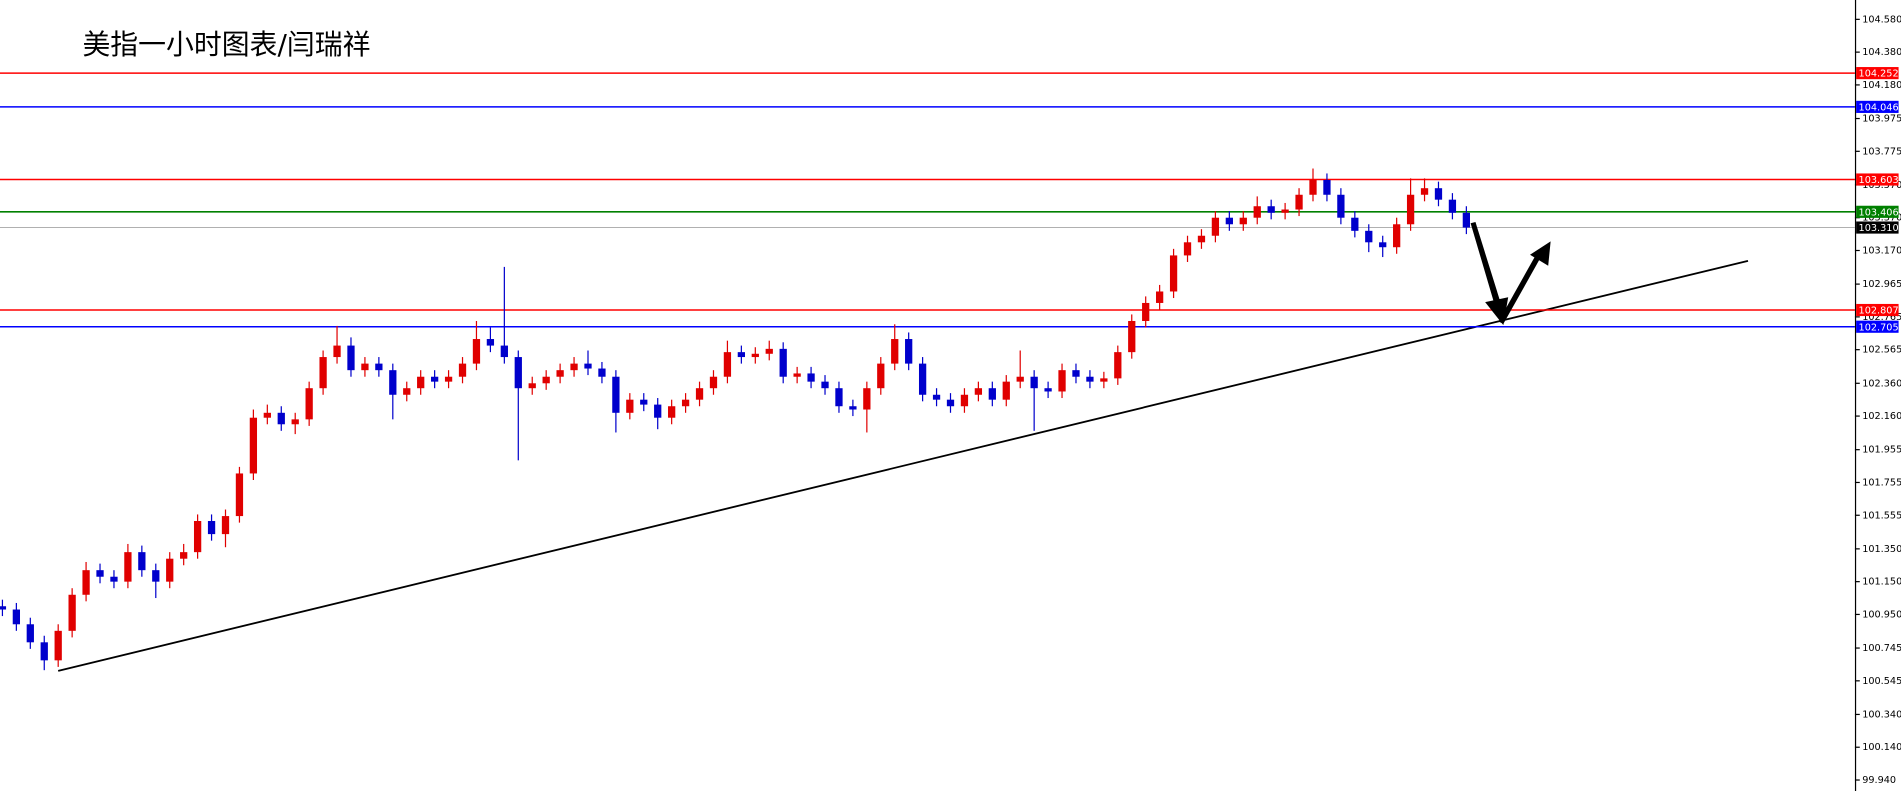 The height and width of the screenshot is (791, 1901). I want to click on y-tick-label: 104.380, so click(1881, 52).